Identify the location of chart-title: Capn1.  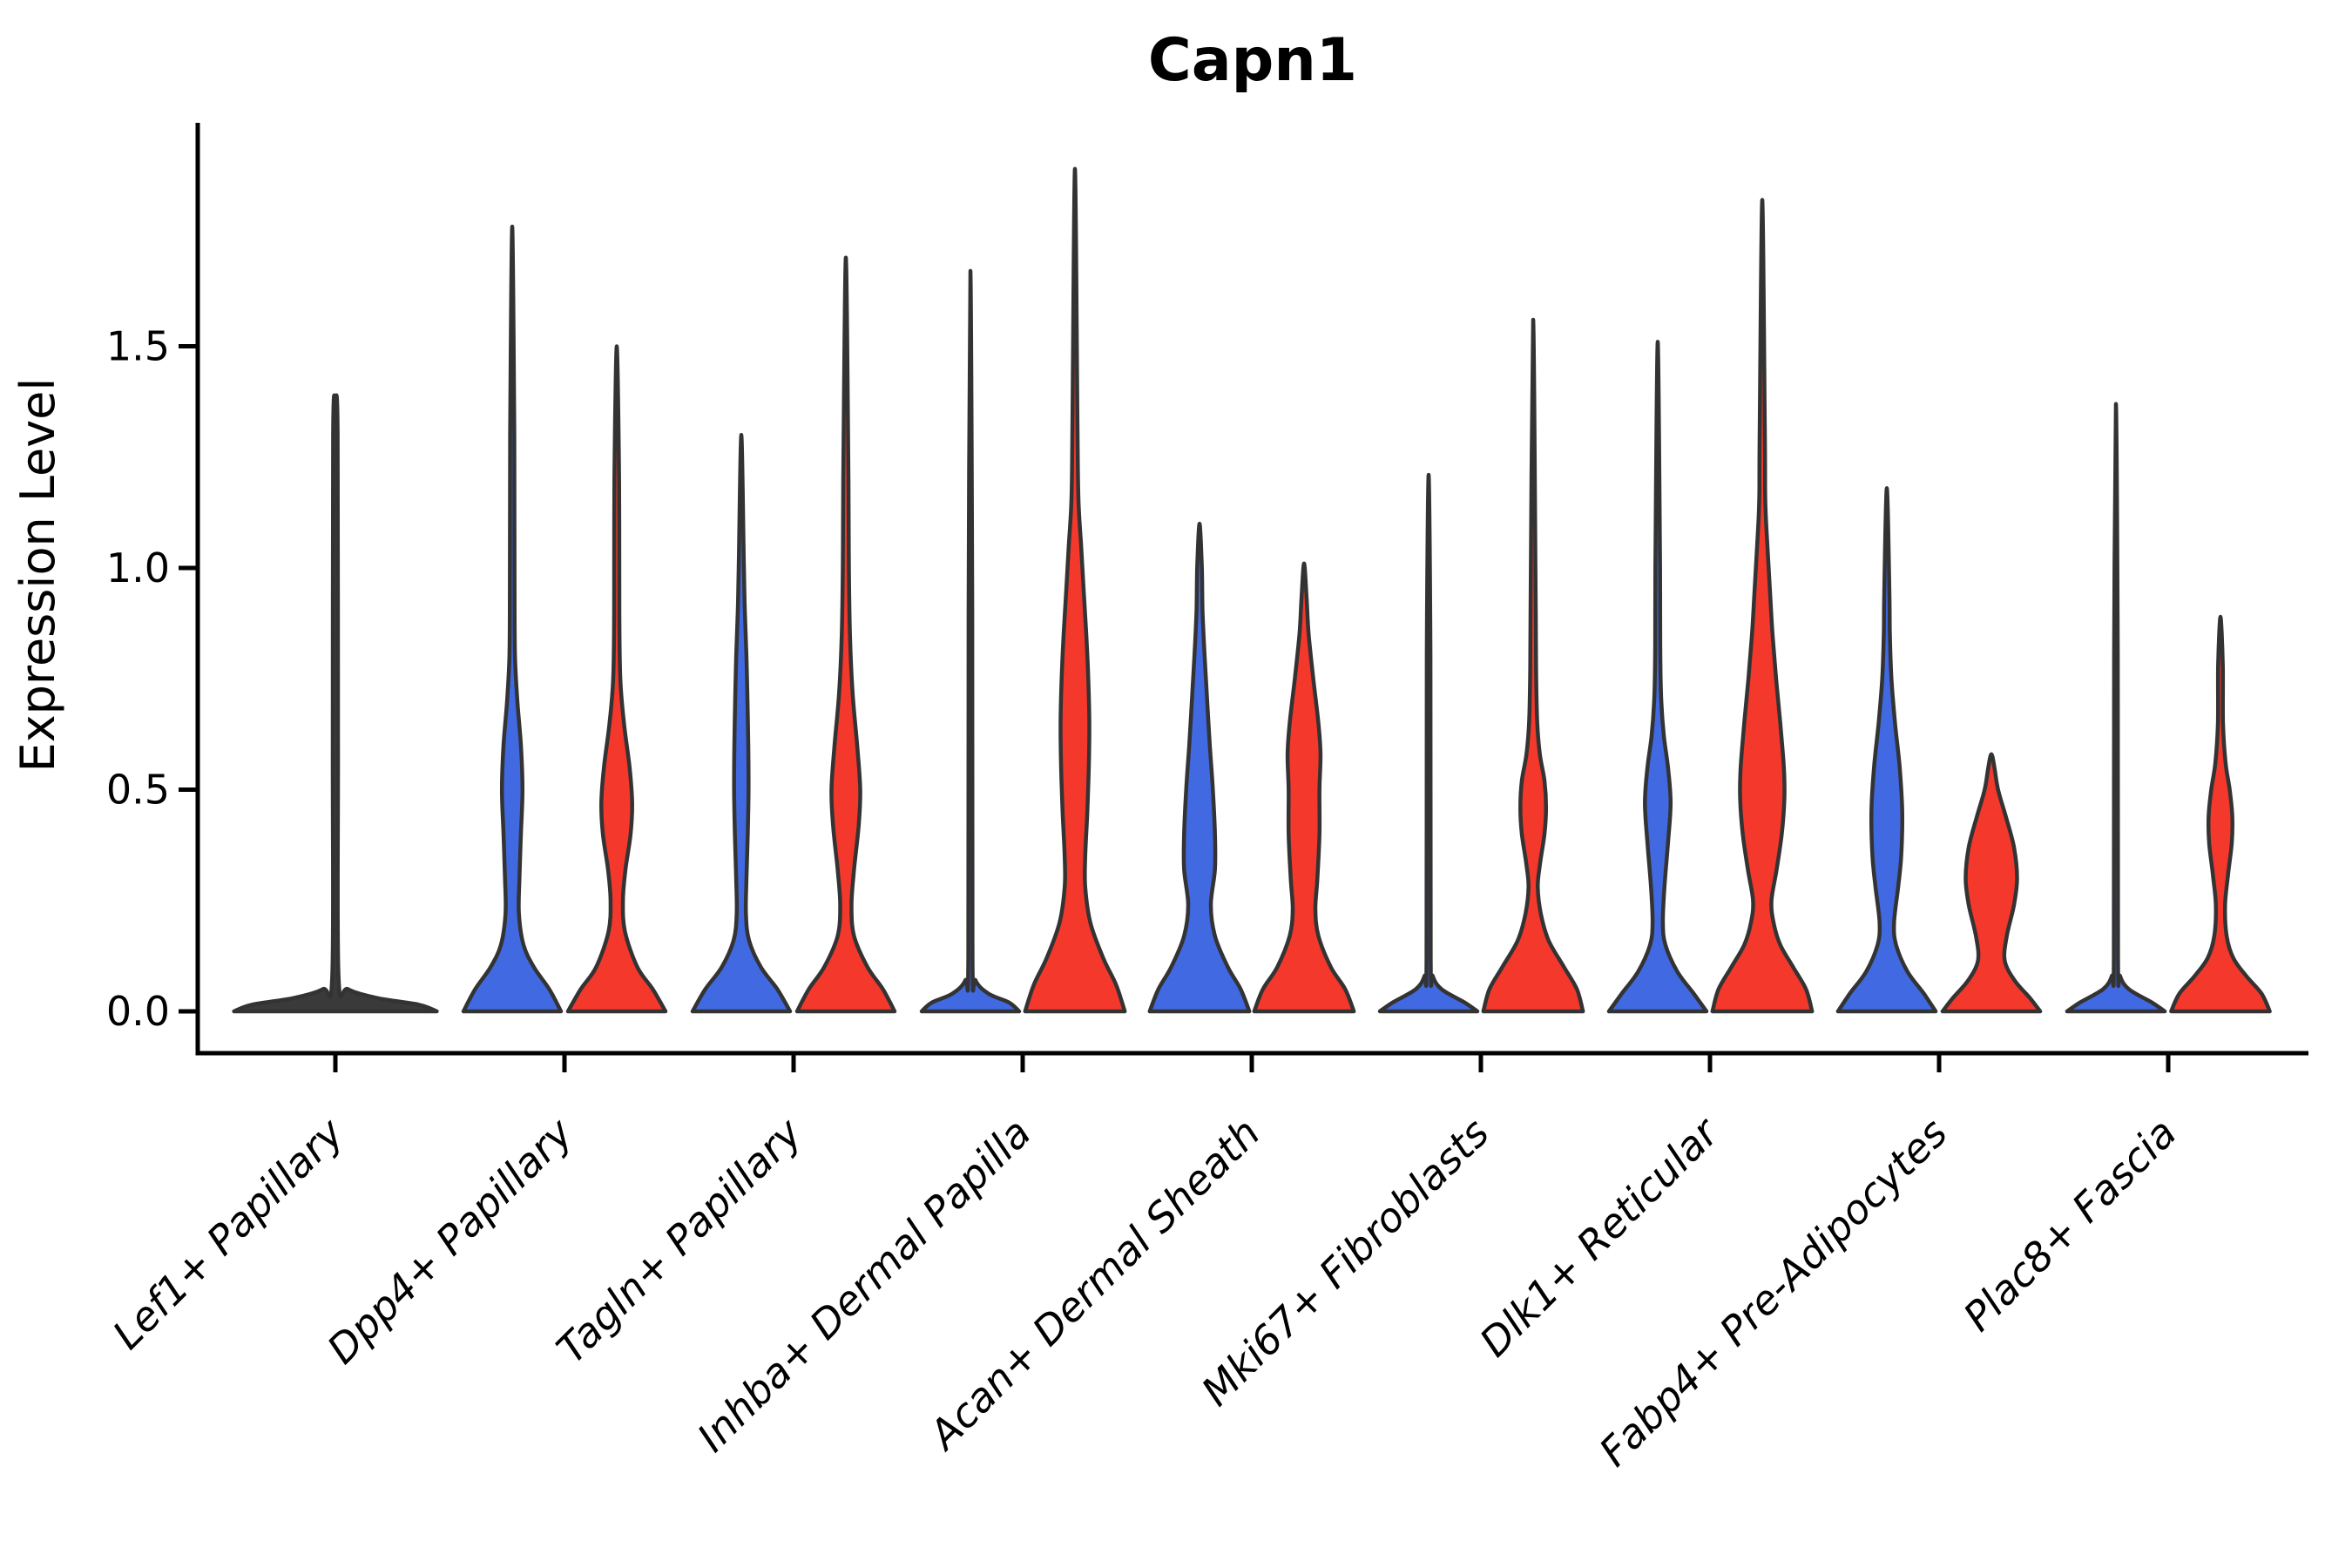
(1252, 61).